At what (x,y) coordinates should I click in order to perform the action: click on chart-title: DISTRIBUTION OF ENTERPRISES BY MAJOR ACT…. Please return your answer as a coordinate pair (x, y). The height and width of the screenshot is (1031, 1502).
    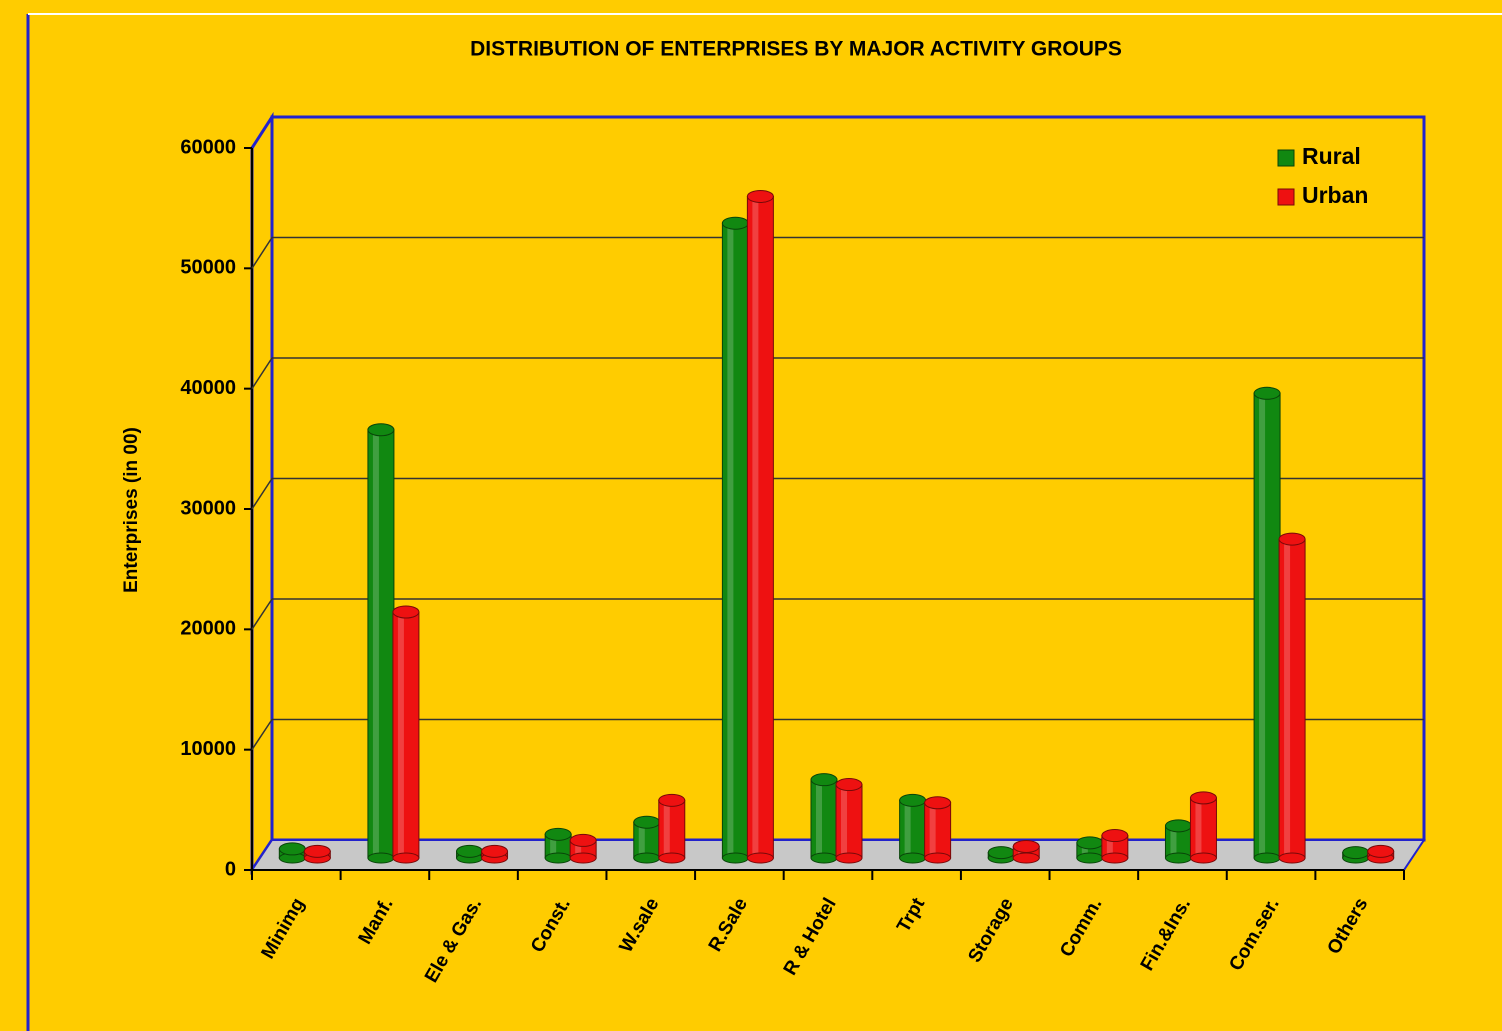
    Looking at the image, I should click on (796, 49).